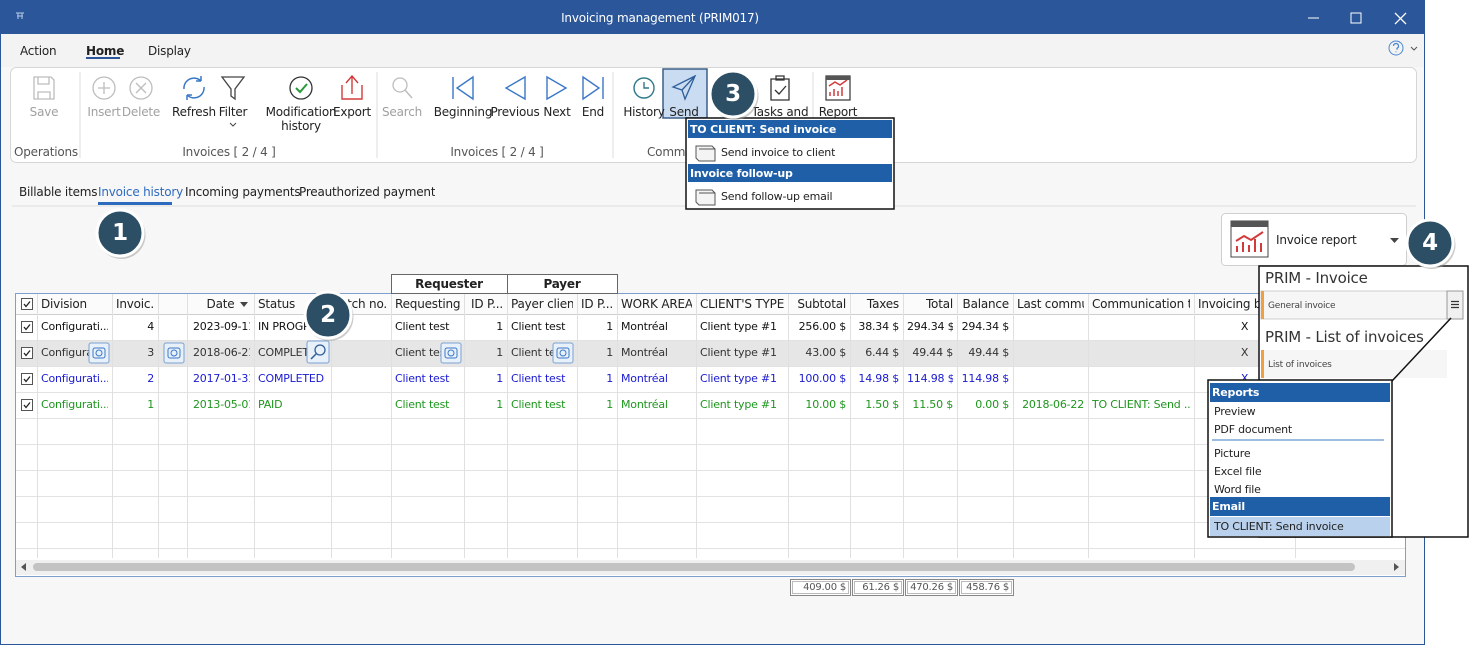 The height and width of the screenshot is (646, 1470). Describe the element at coordinates (1232, 453) in the screenshot. I see `report-menu-item: Picture` at that location.